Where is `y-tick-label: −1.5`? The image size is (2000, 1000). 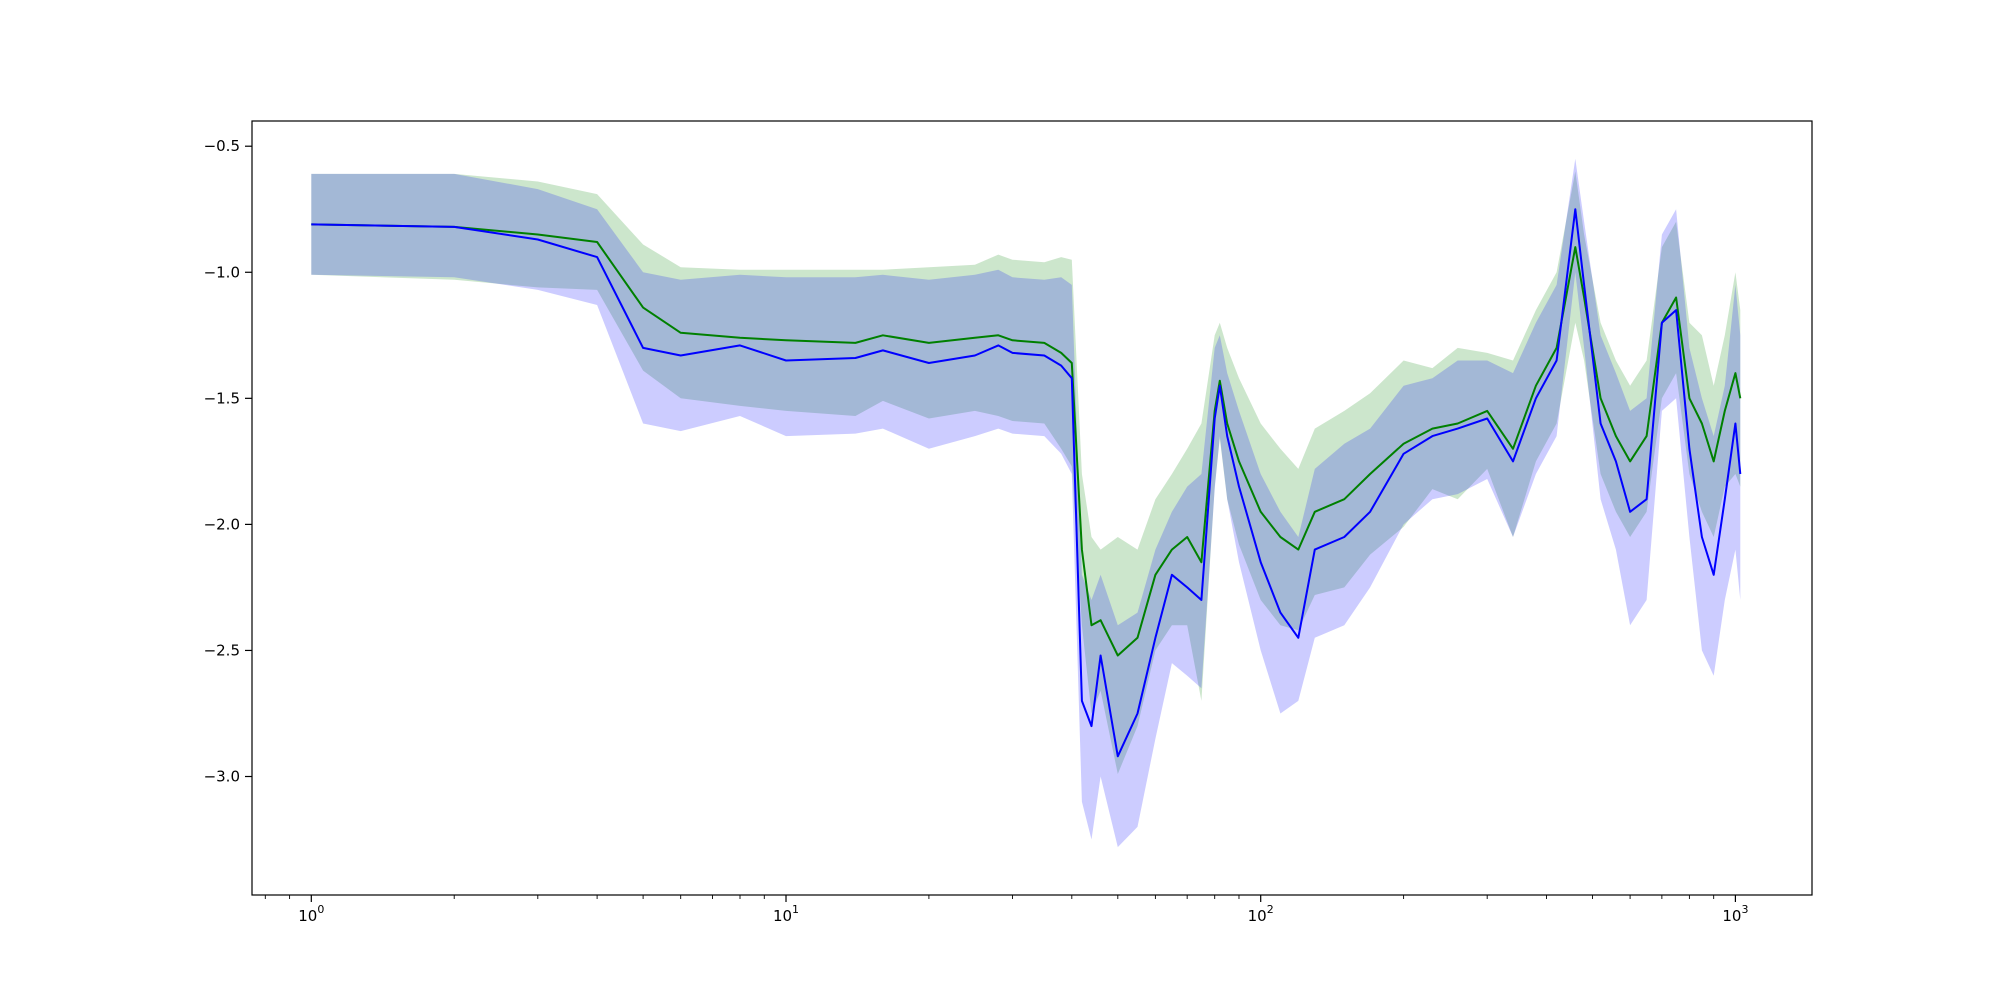 y-tick-label: −1.5 is located at coordinates (222, 398).